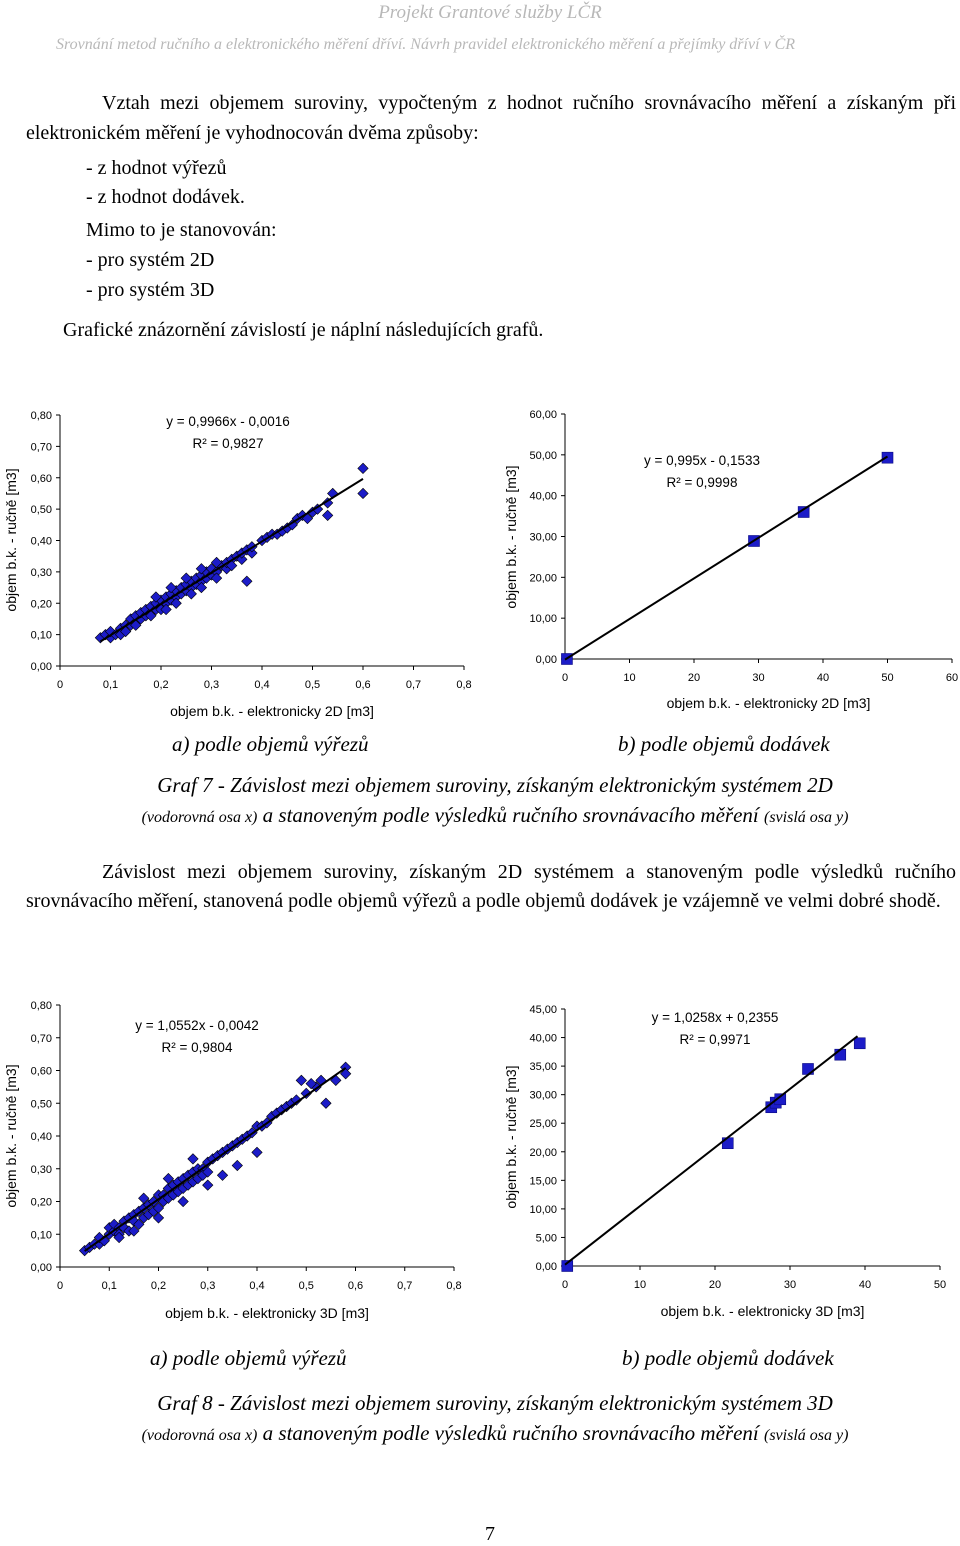 This screenshot has width=960, height=1546. Describe the element at coordinates (196, 1025) in the screenshot. I see `regression-equation: y = 1,0552x - 0,0042` at that location.